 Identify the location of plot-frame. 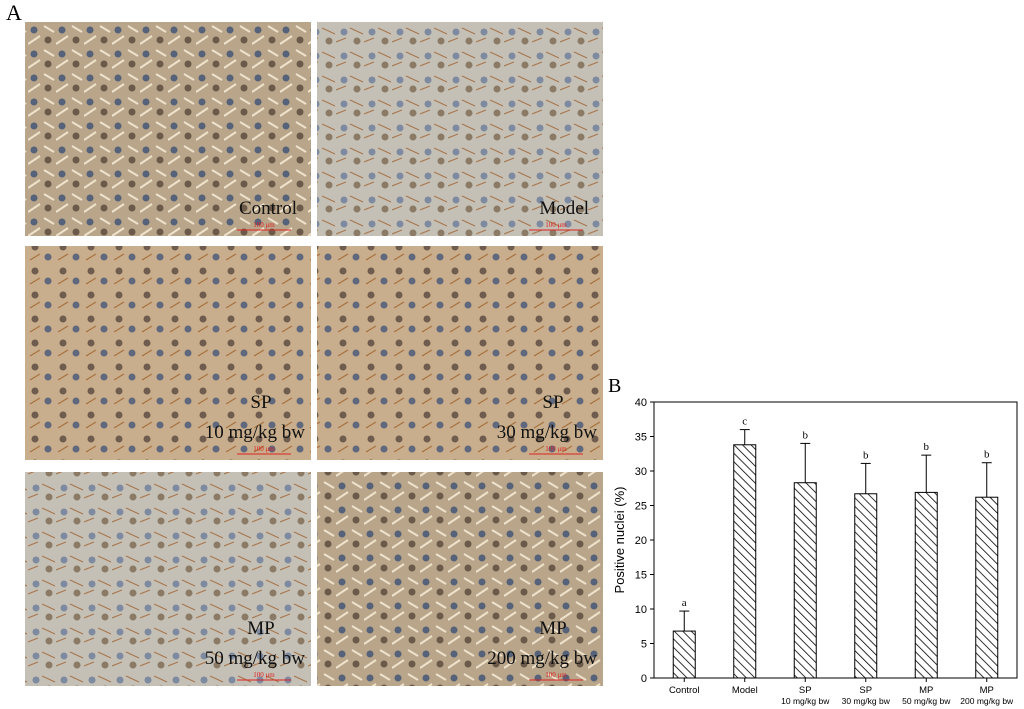
(835, 540).